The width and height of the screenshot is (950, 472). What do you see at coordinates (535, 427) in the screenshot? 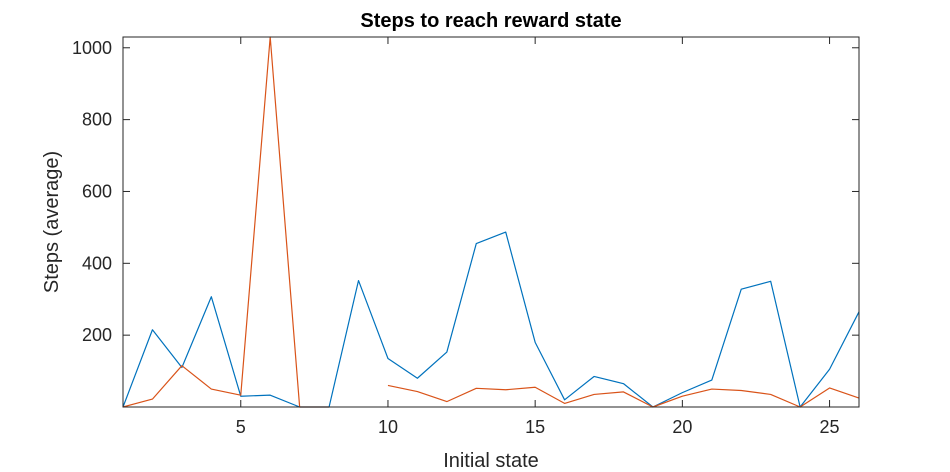
I see `x-tick-label: 15` at bounding box center [535, 427].